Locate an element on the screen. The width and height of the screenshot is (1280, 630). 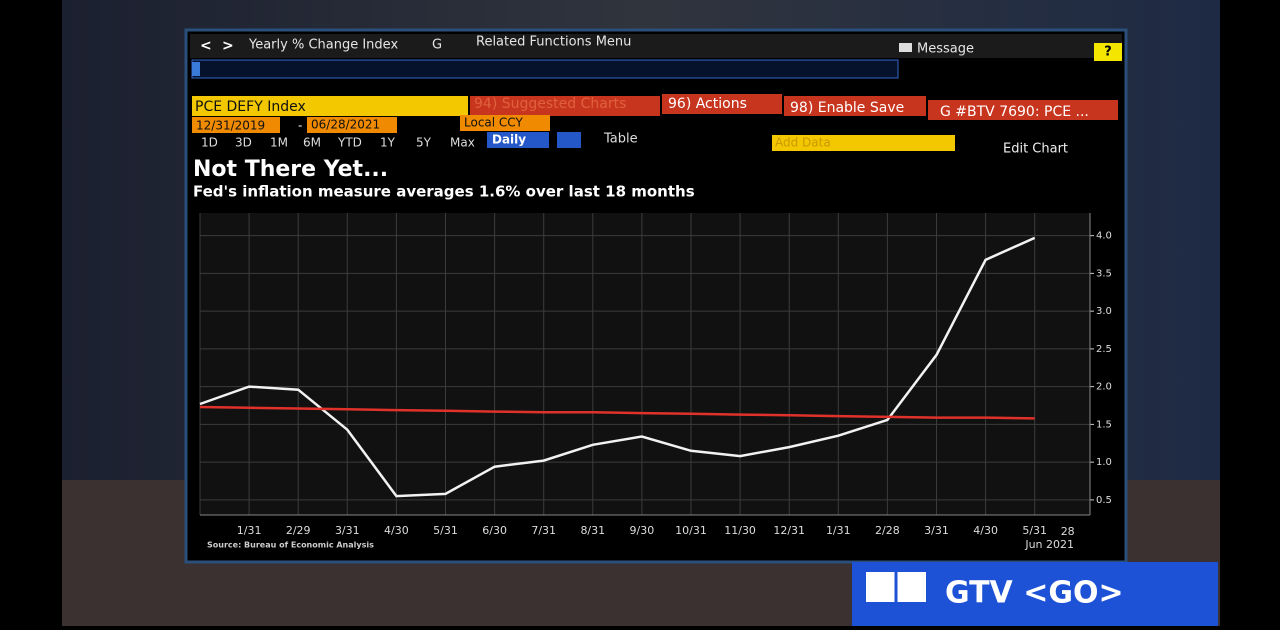
x-tick-label: 10/31 is located at coordinates (691, 530).